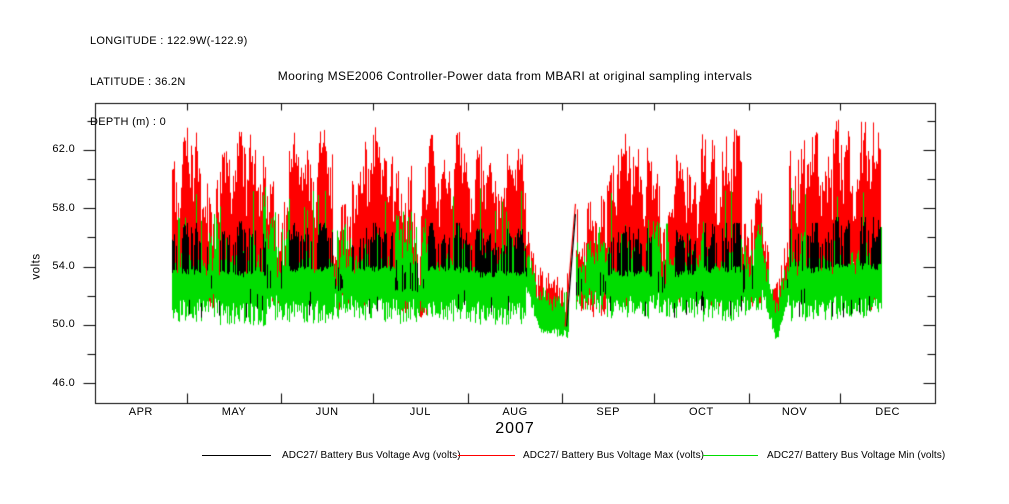  Describe the element at coordinates (515, 428) in the screenshot. I see `x-axis-year-label: 2007` at that location.